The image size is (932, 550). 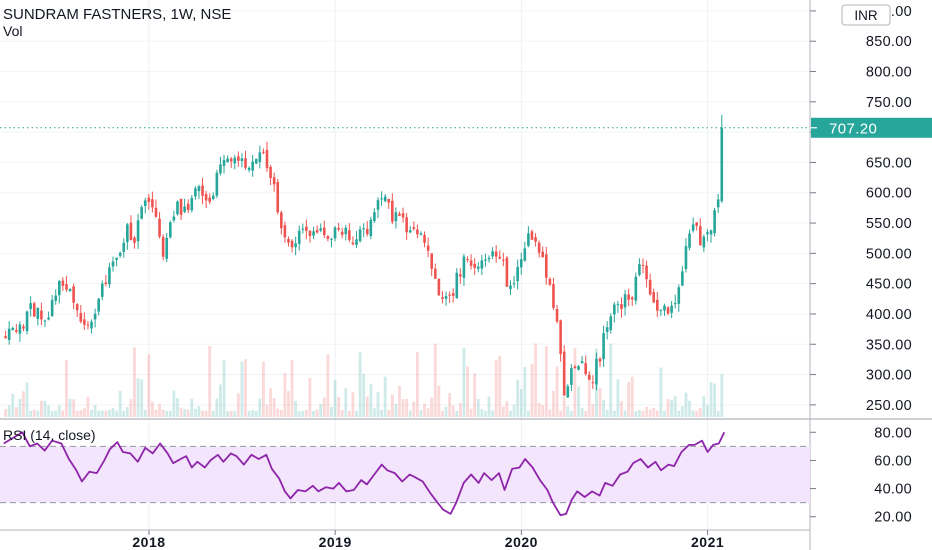 I want to click on rsi-tick-label: 80.00, so click(x=893, y=433).